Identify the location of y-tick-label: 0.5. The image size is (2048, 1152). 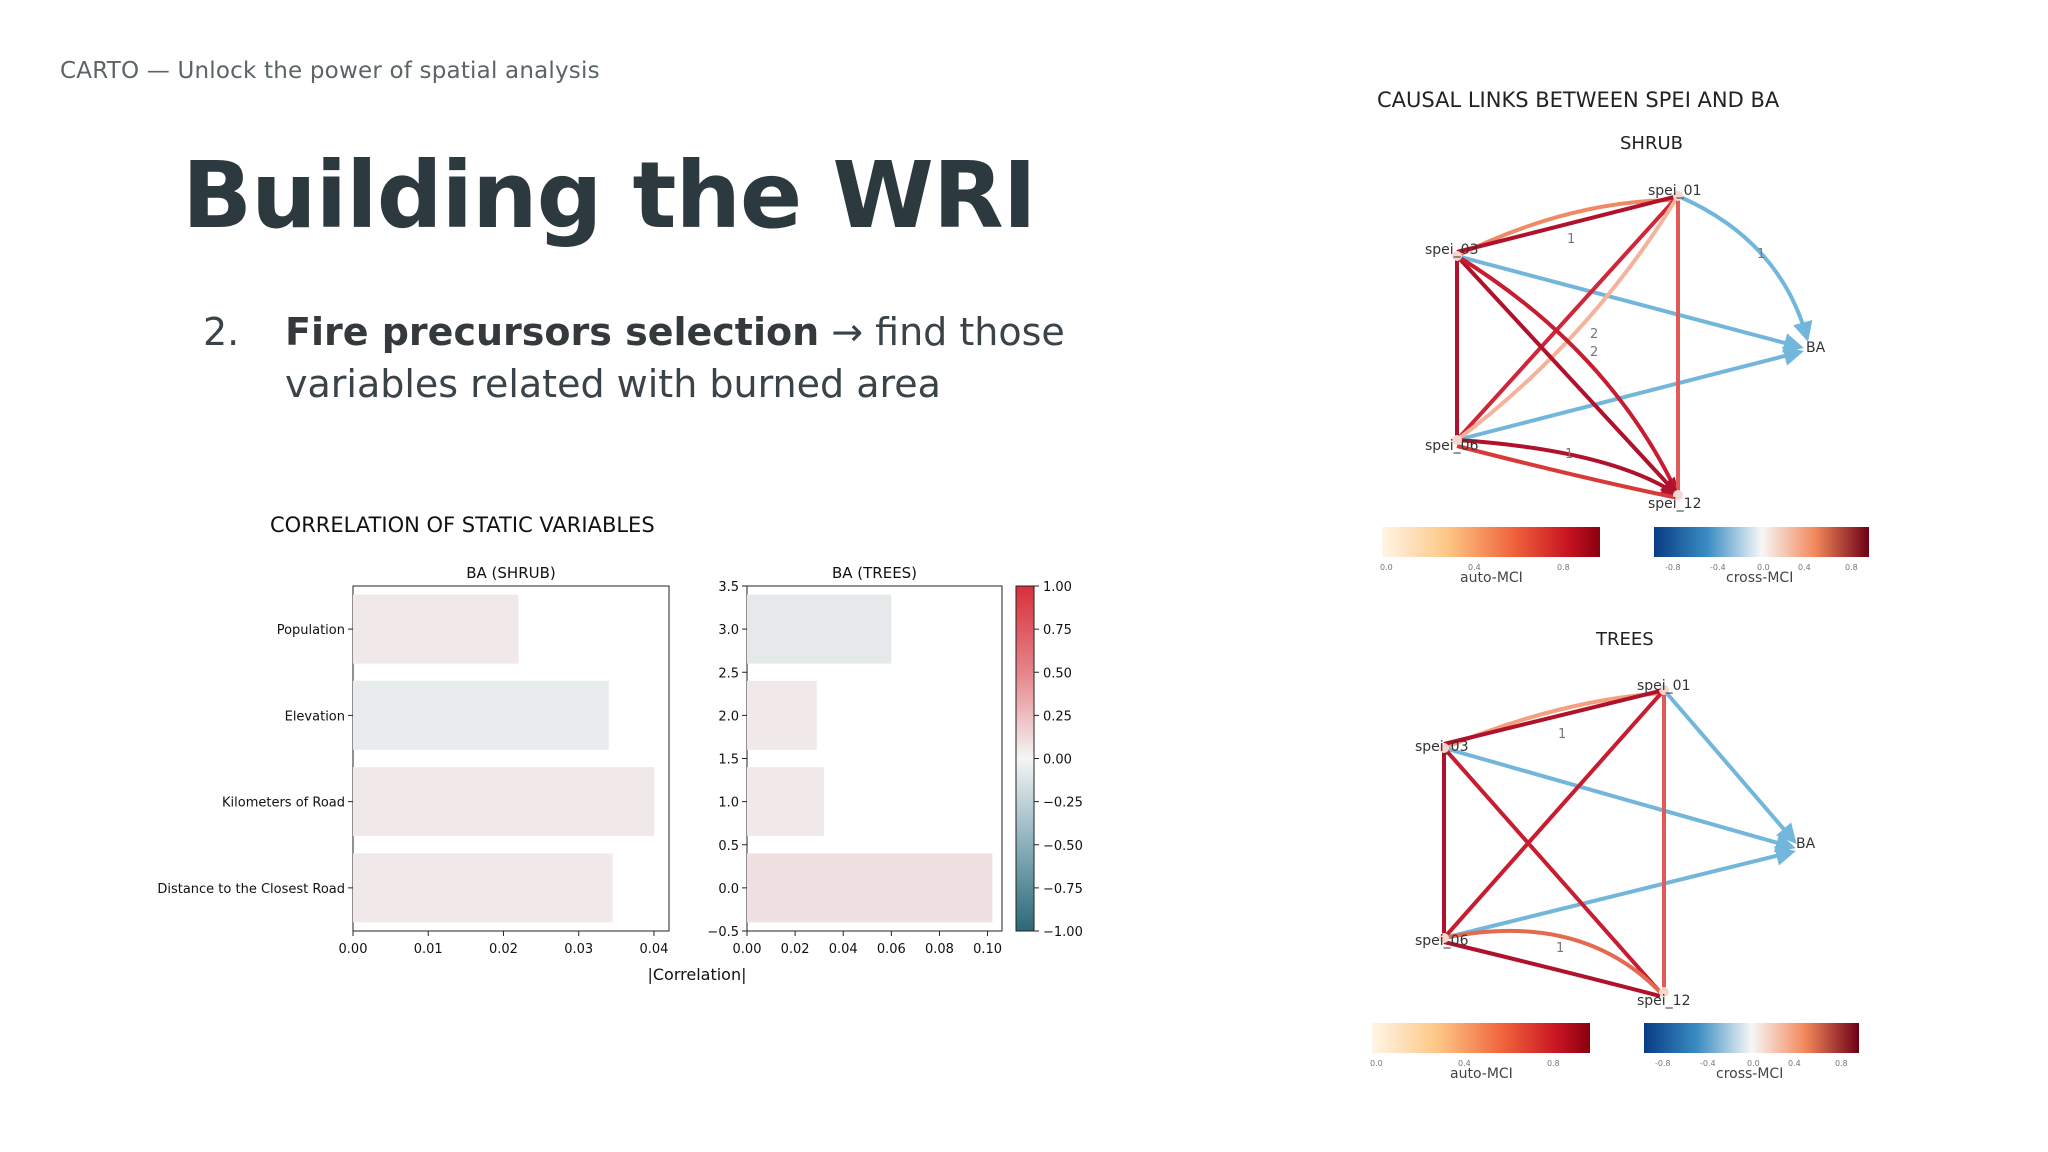
(728, 846).